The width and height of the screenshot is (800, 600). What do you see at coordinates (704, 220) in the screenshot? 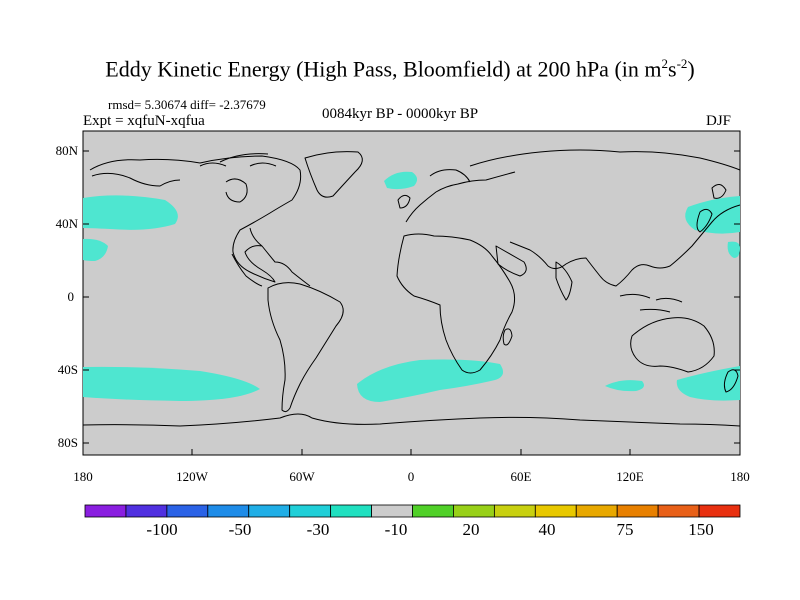
I see `japan` at bounding box center [704, 220].